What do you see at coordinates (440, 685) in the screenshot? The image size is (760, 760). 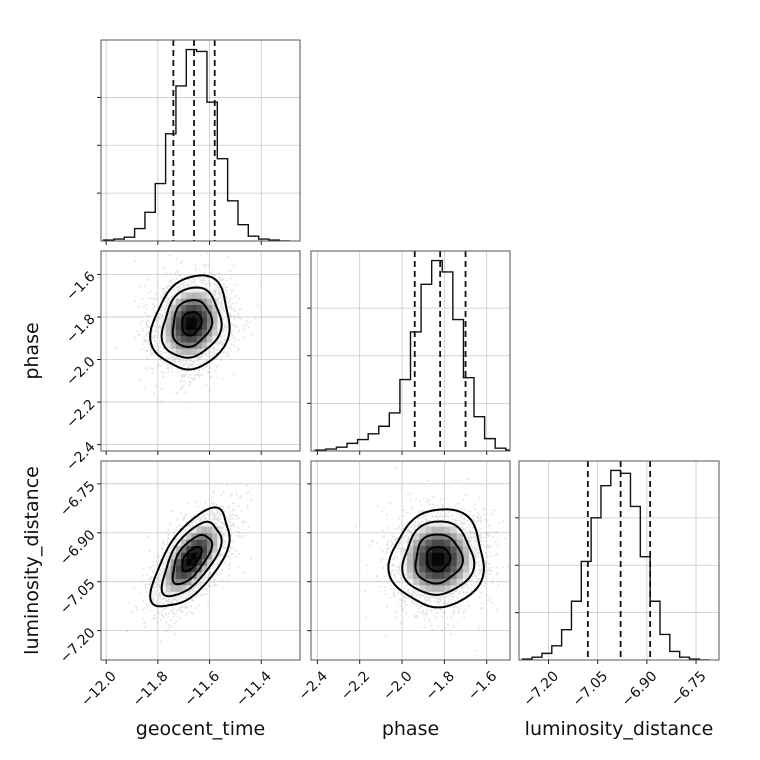 I see `x-tick-label: −1.8` at bounding box center [440, 685].